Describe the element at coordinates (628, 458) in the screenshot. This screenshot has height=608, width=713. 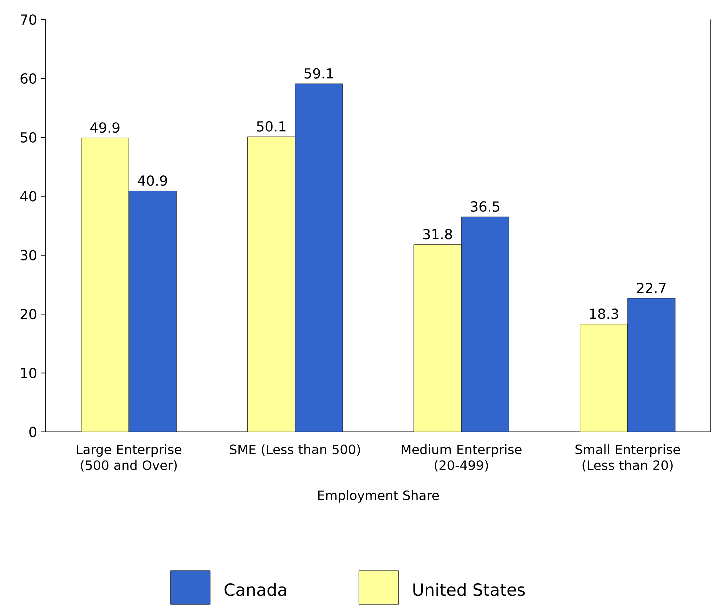
I see `x-tick-label: Small Enterprise (Less than 20)` at that location.